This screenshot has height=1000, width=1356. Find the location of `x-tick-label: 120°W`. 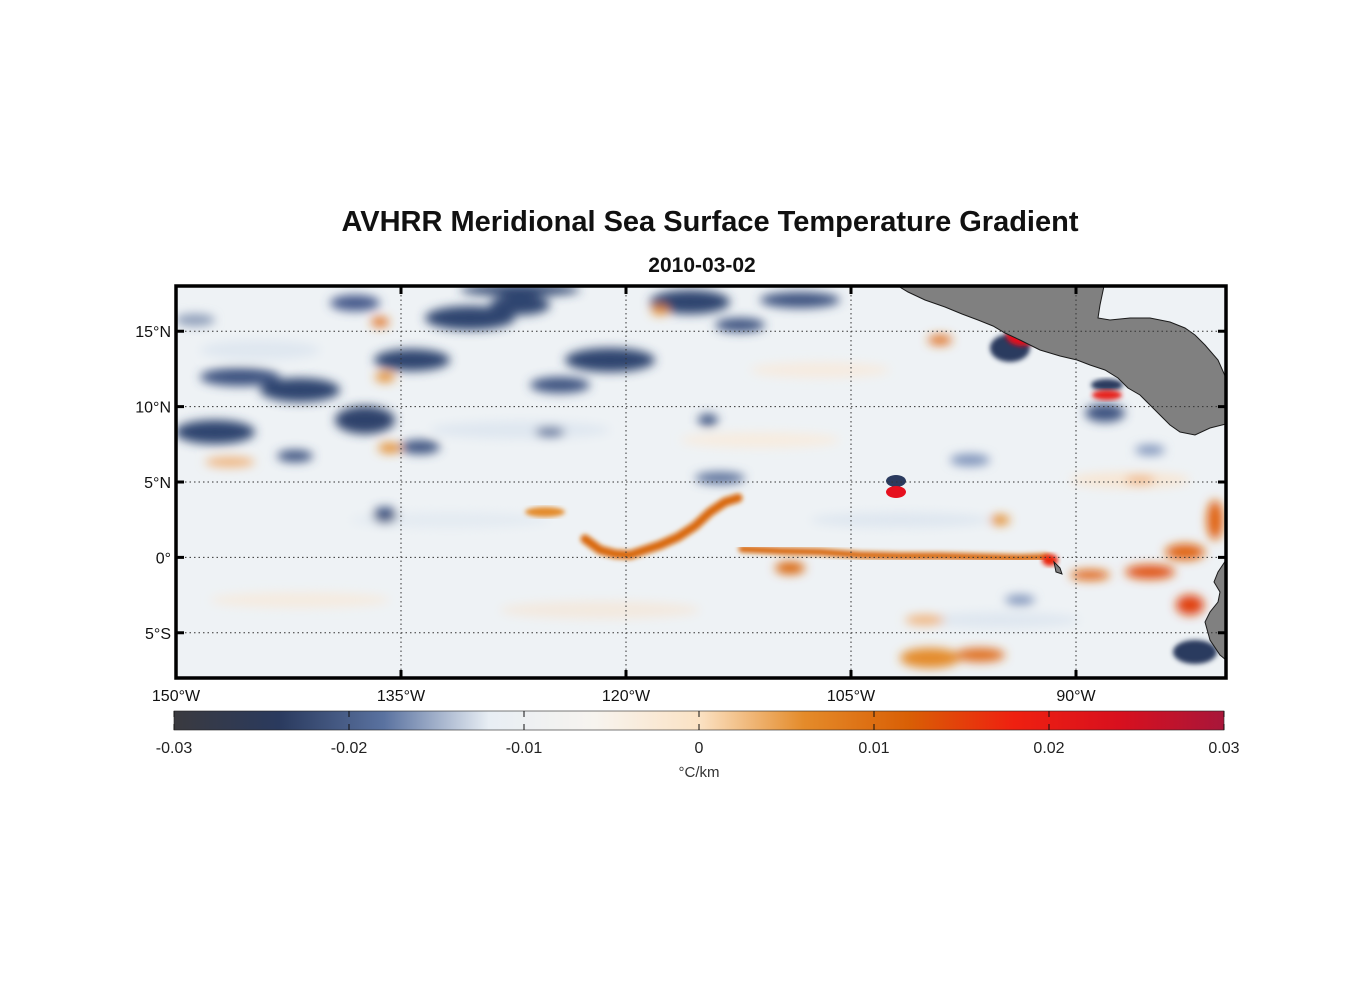

x-tick-label: 120°W is located at coordinates (626, 696).